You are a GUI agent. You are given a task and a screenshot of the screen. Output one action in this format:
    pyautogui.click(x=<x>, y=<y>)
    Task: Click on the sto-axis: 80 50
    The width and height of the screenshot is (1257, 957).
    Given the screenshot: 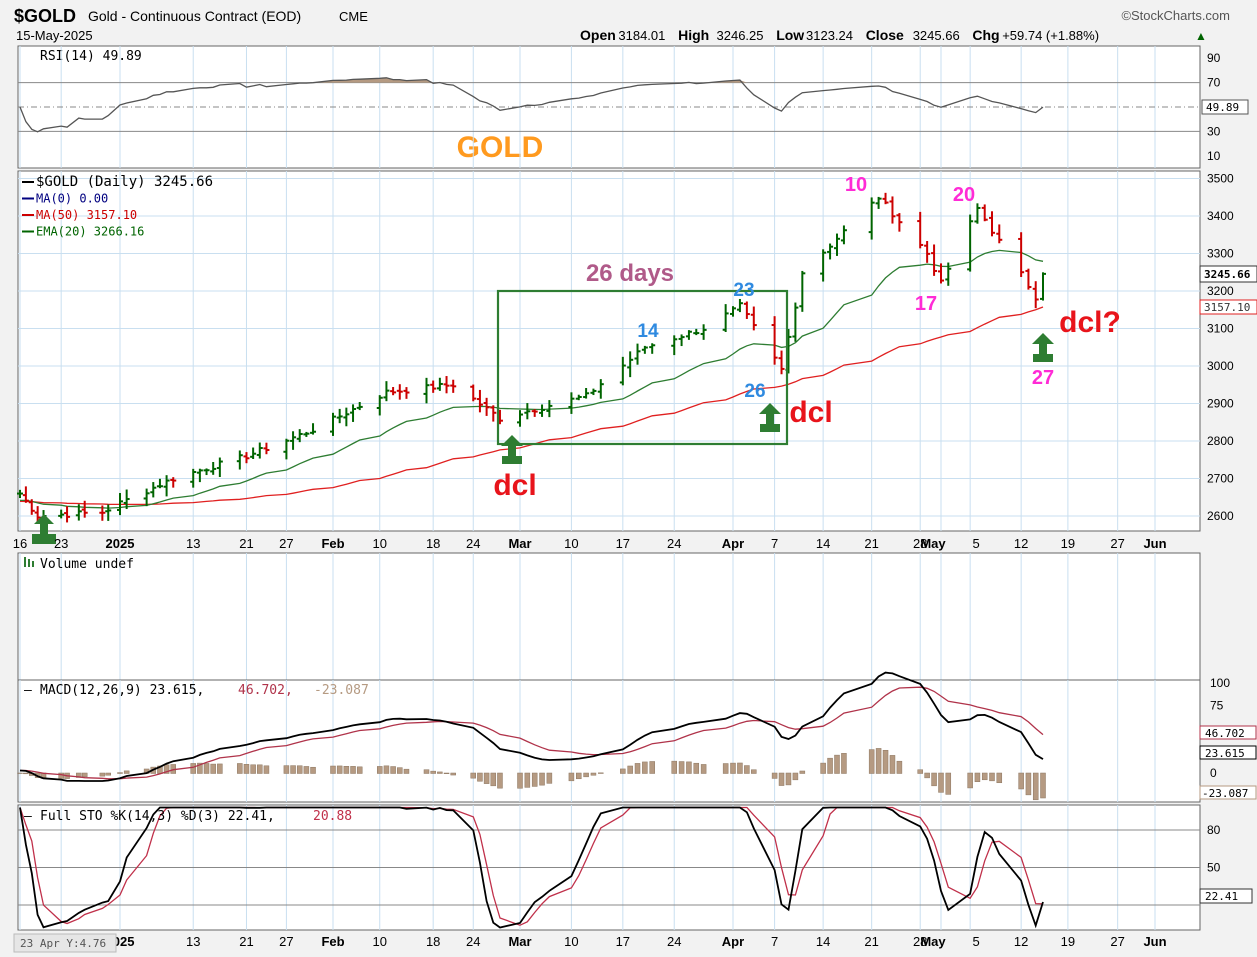 What is the action you would take?
    pyautogui.click(x=1214, y=849)
    